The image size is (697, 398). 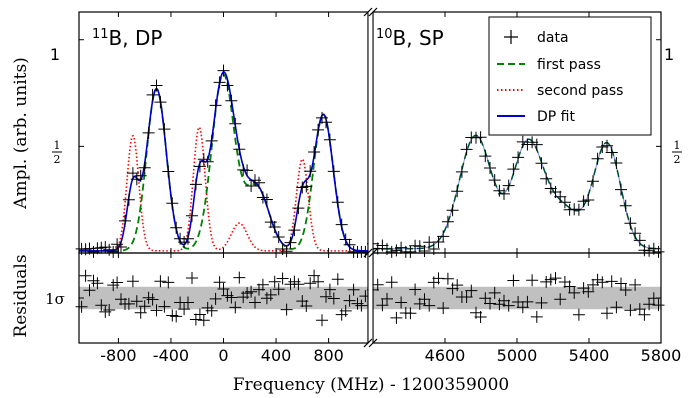 I want to click on residual-band-right, so click(x=517, y=298).